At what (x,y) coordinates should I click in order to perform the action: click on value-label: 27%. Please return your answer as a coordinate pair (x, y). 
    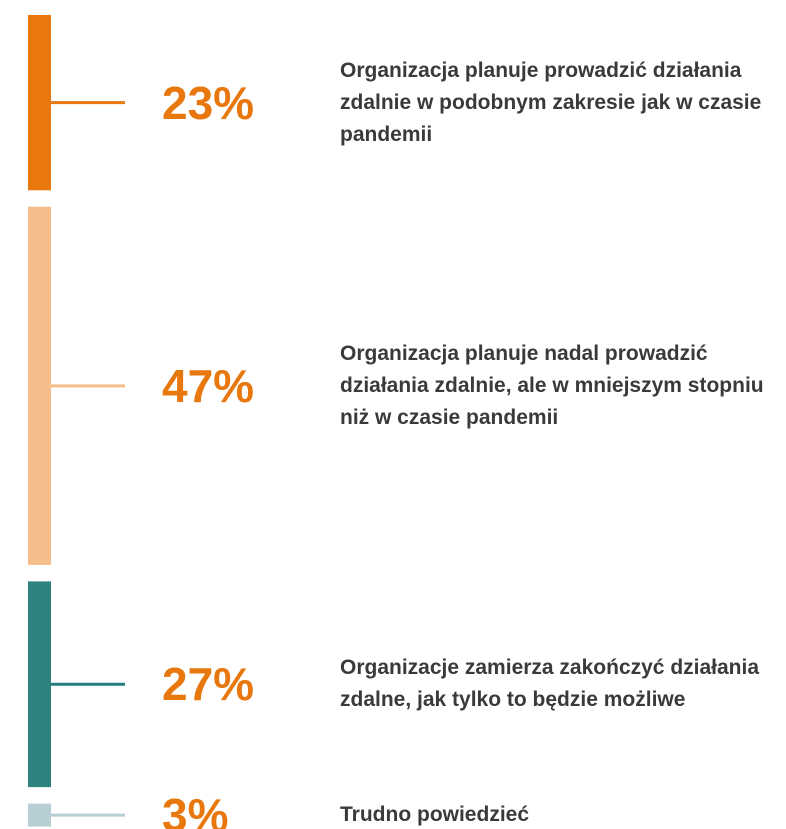
    Looking at the image, I should click on (208, 684).